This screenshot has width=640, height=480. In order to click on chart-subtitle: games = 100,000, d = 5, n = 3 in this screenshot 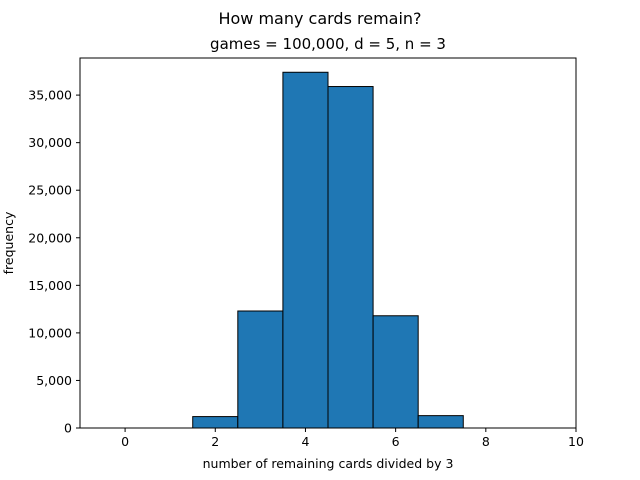, I will do `click(328, 44)`.